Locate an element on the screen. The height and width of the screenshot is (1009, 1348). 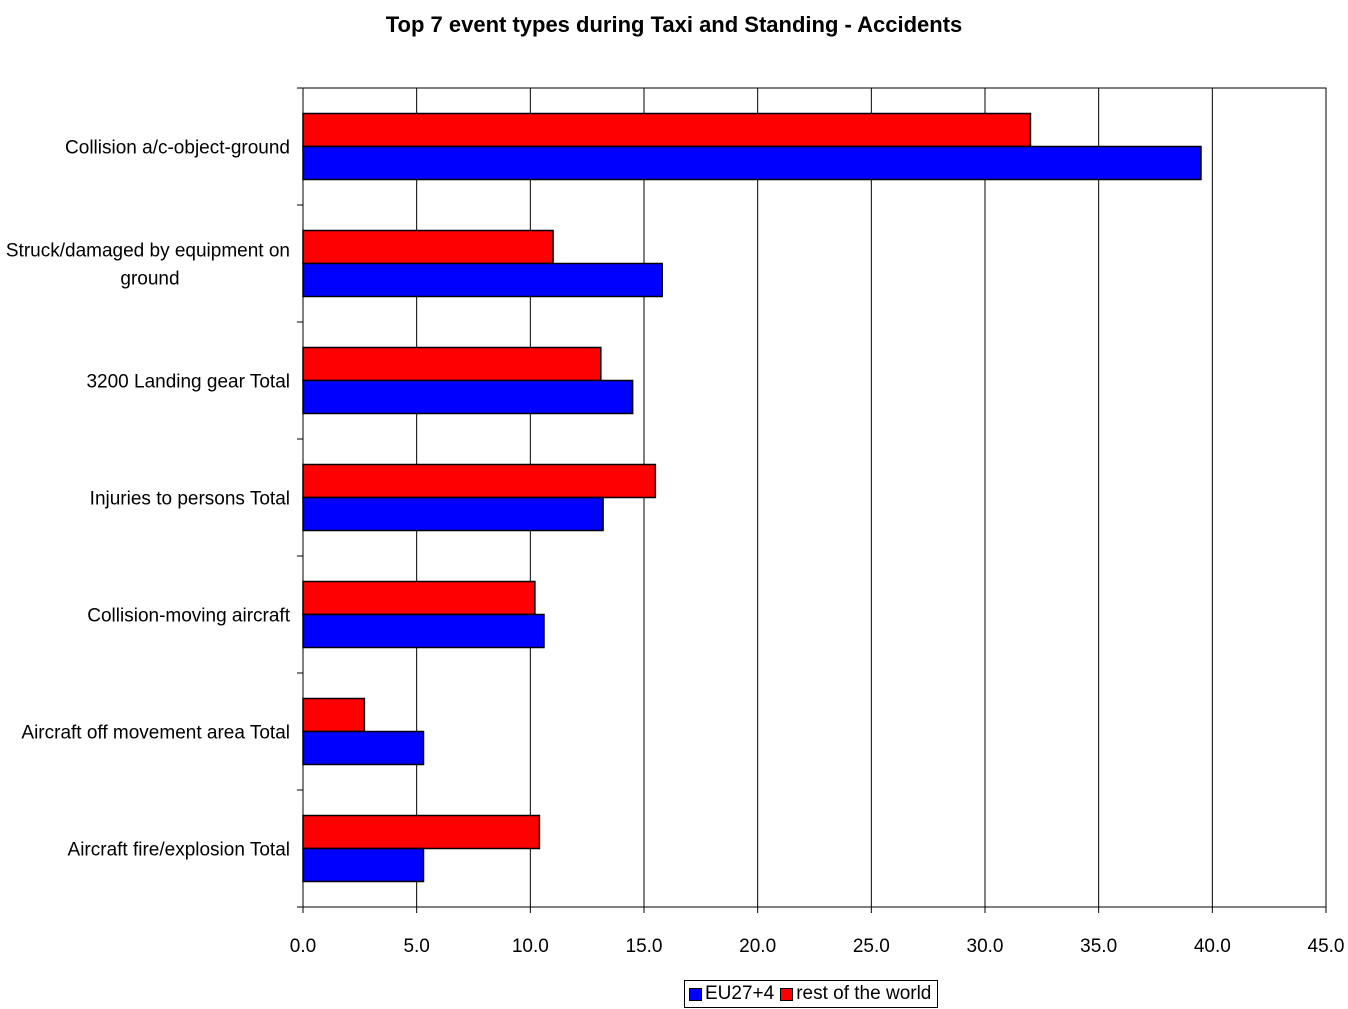
category-label: Aircraft off movement area Total is located at coordinates (155, 733).